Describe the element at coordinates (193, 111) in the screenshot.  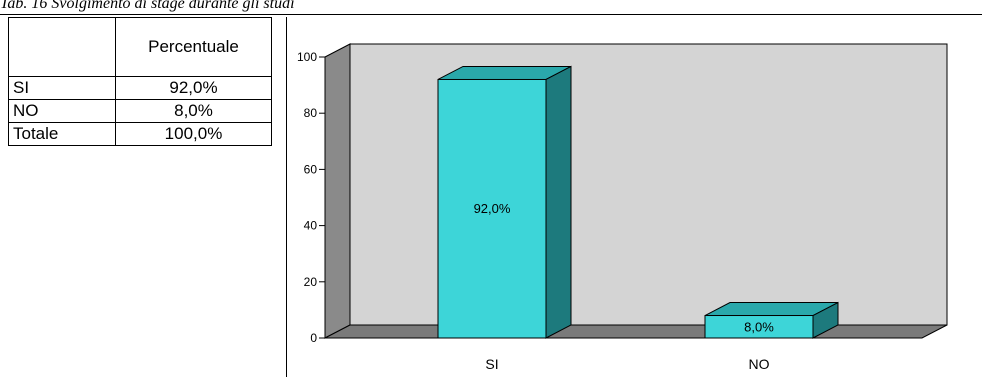
I see `table-row-value: 8,0%` at that location.